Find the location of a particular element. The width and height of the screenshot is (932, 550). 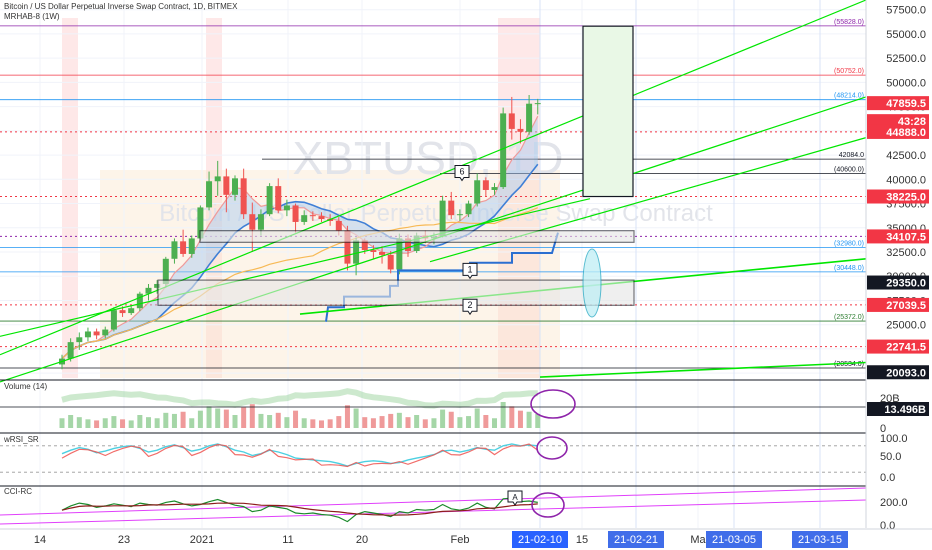

cci-average-line is located at coordinates (299, 509).